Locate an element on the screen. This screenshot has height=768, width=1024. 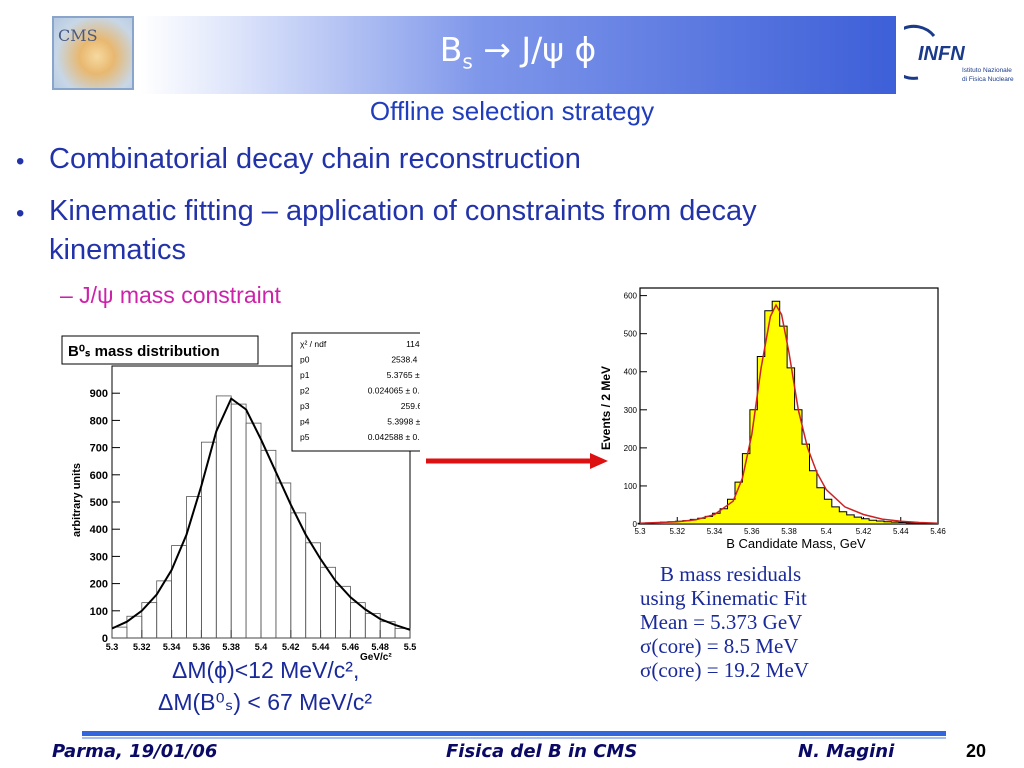
footer-rule is located at coordinates (514, 733).